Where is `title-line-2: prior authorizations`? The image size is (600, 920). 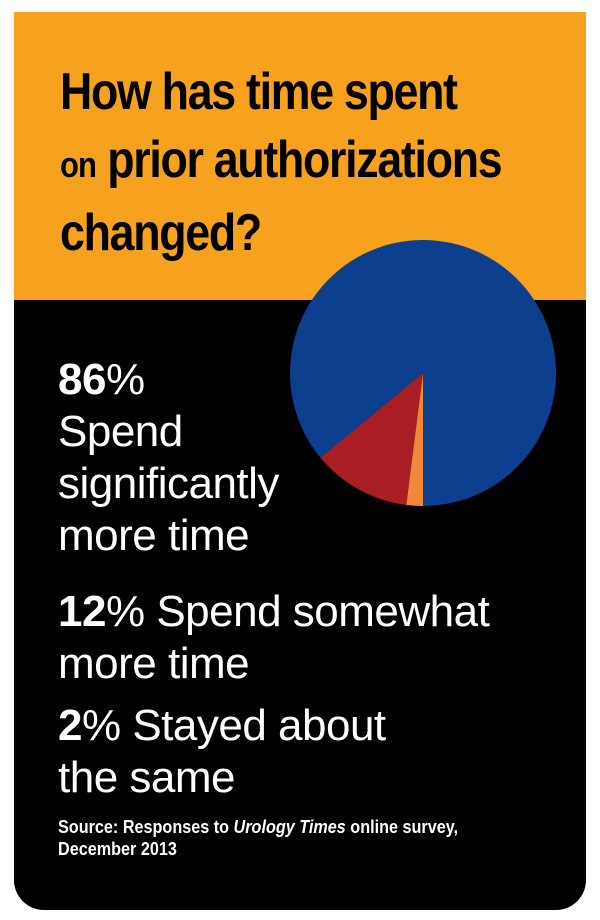 title-line-2: prior authorizations is located at coordinates (304, 160).